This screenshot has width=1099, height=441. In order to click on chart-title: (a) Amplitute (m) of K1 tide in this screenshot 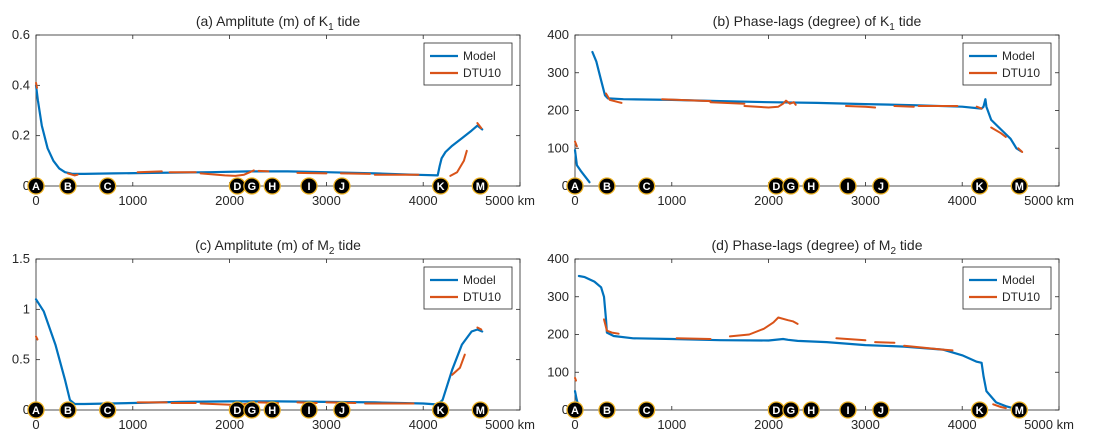, I will do `click(278, 23)`.